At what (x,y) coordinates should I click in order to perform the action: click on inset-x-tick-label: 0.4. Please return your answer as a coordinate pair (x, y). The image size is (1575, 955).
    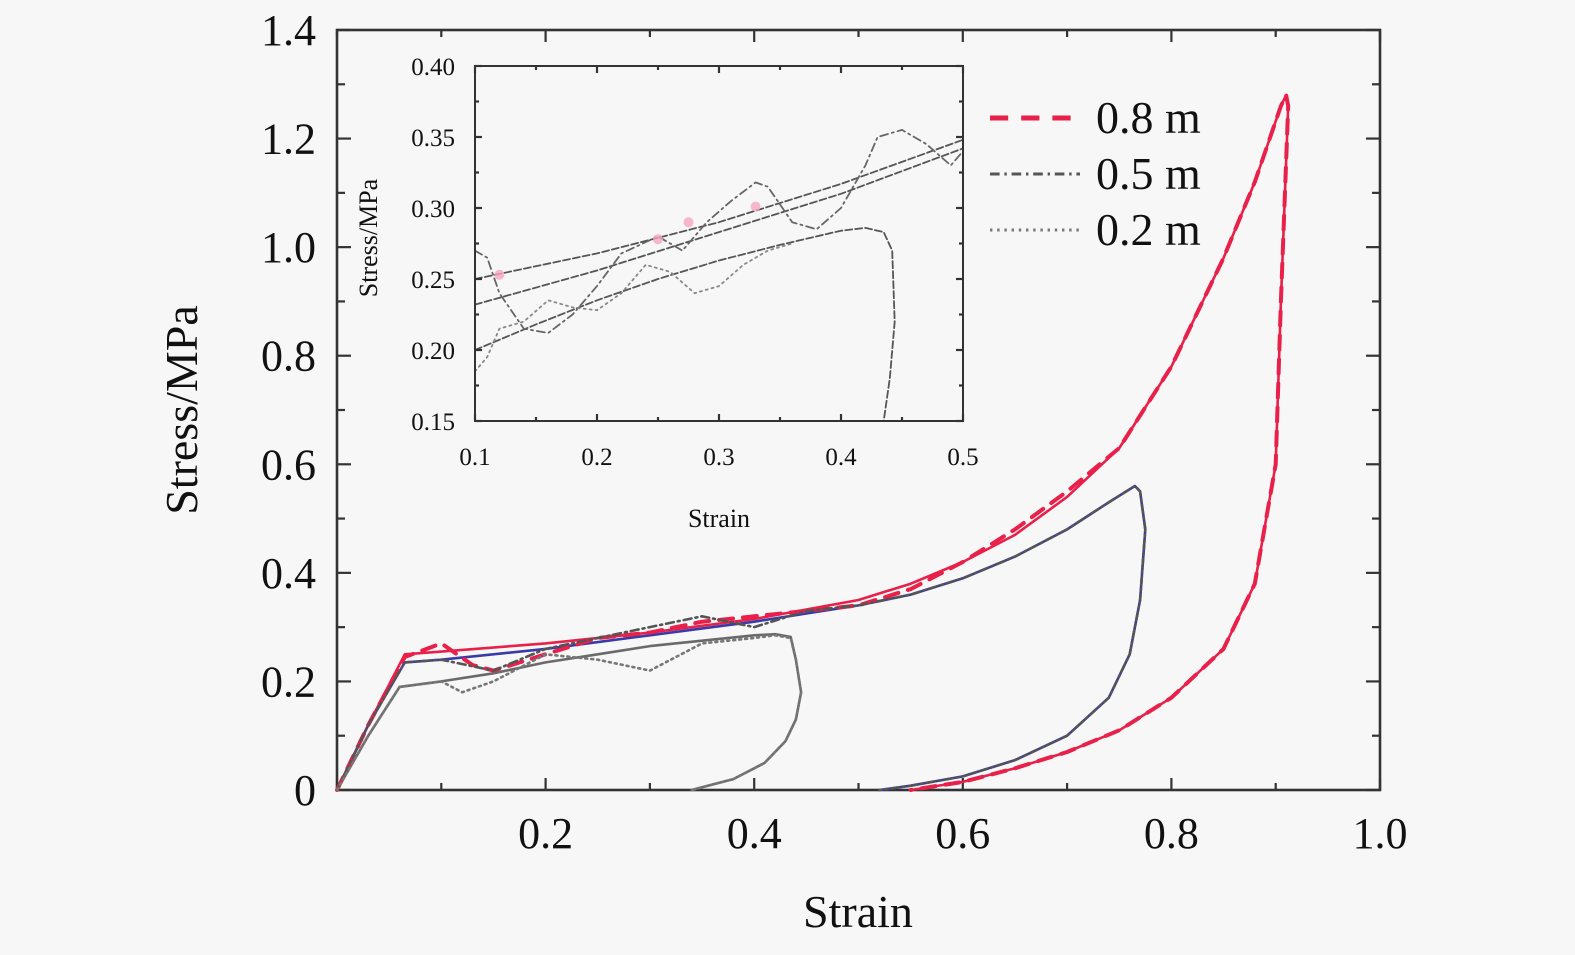
    Looking at the image, I should click on (841, 457).